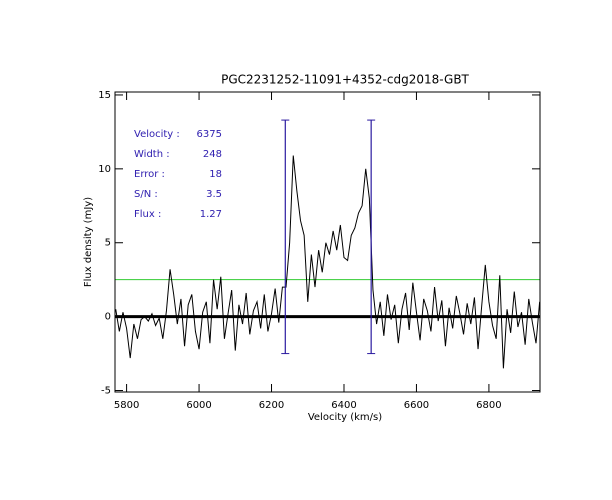  What do you see at coordinates (108, 317) in the screenshot?
I see `y-tick-label: 0` at bounding box center [108, 317].